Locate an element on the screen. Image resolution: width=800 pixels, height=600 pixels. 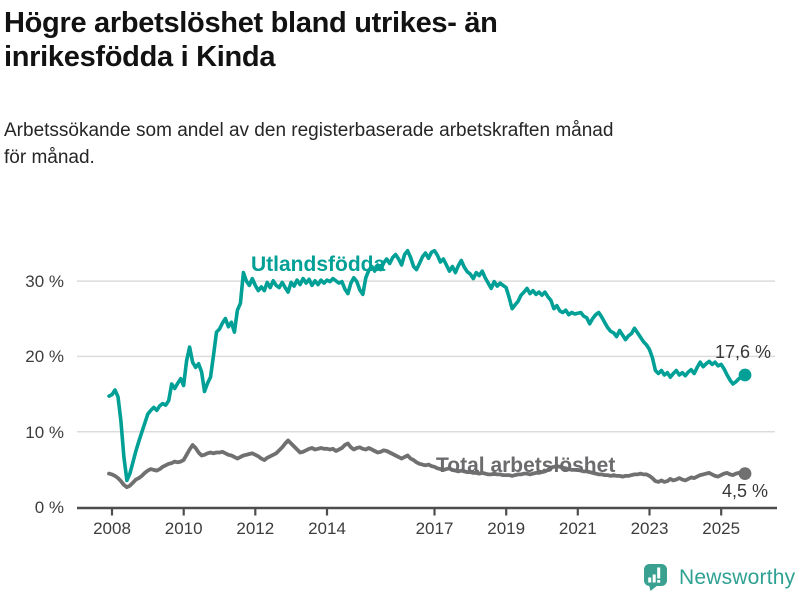
series-end-dot-utlandsfodda is located at coordinates (745, 375).